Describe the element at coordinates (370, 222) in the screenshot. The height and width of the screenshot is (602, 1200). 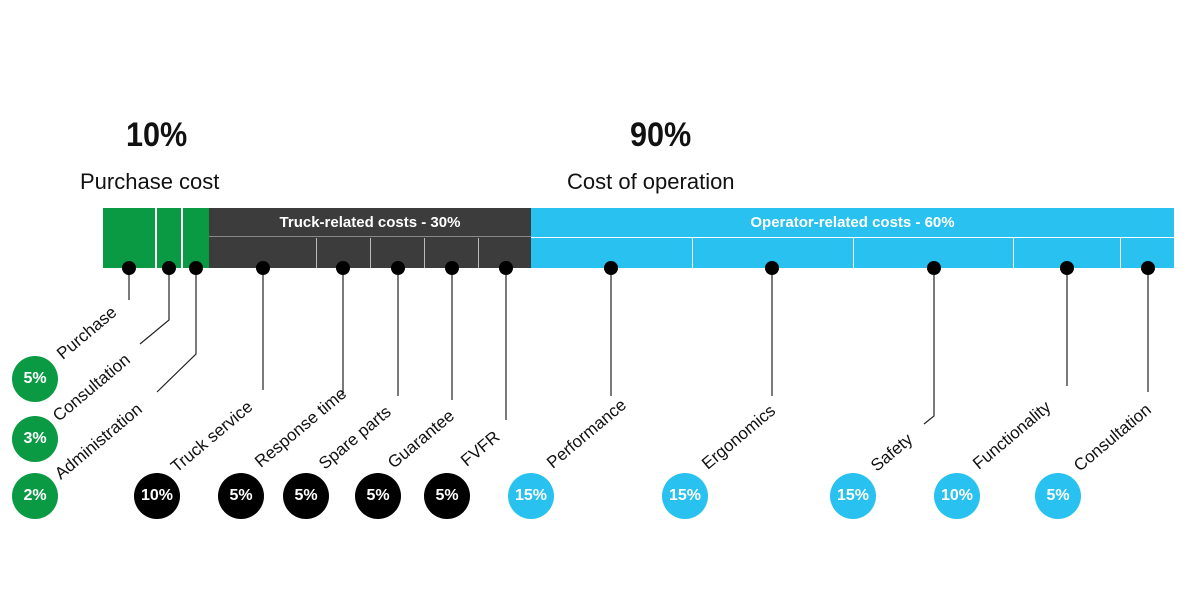
I see `truck-related-band: Truck-related costs - 30%` at that location.